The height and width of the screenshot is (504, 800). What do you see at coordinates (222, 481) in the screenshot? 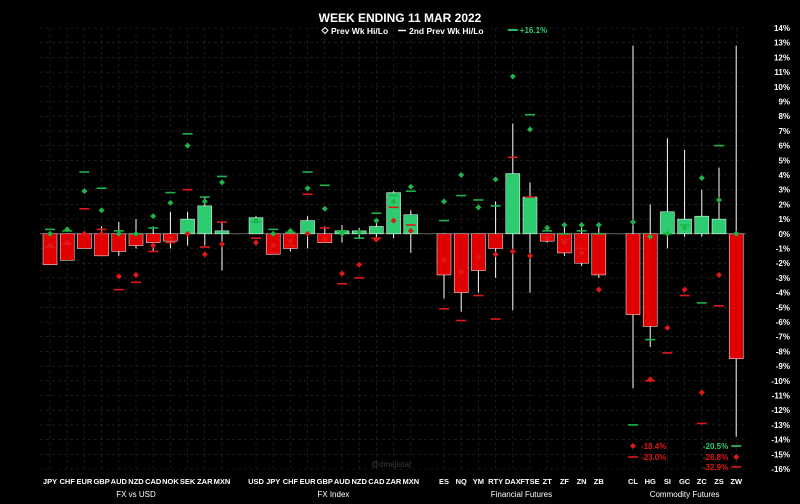
I see `x-tick-label: MXN` at bounding box center [222, 481].